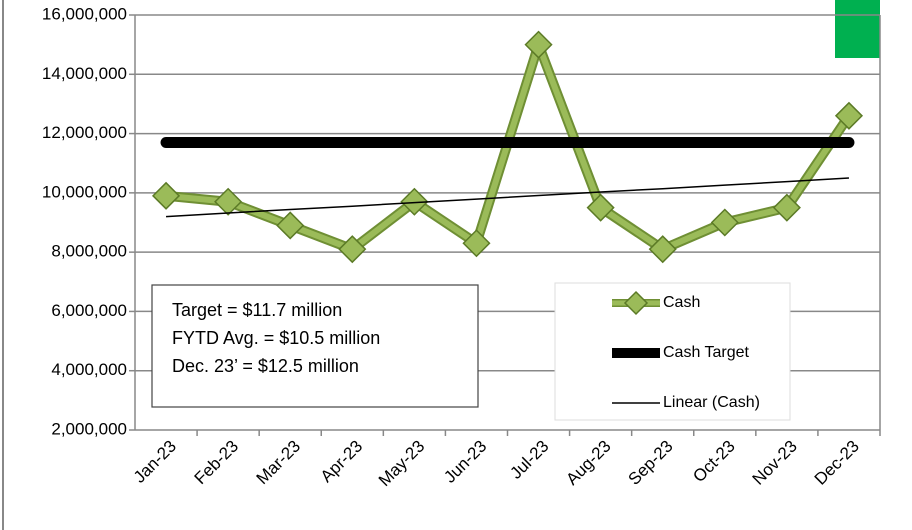 This screenshot has height=530, width=912. Describe the element at coordinates (84, 132) in the screenshot. I see `y-tick-label: 12,000,000` at that location.